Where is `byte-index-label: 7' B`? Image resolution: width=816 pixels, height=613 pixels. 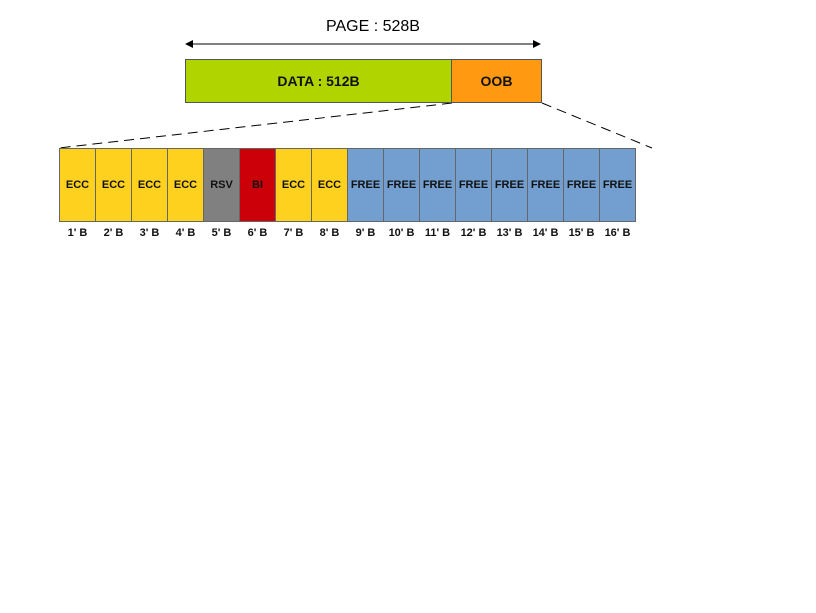 byte-index-label: 7' B is located at coordinates (293, 233).